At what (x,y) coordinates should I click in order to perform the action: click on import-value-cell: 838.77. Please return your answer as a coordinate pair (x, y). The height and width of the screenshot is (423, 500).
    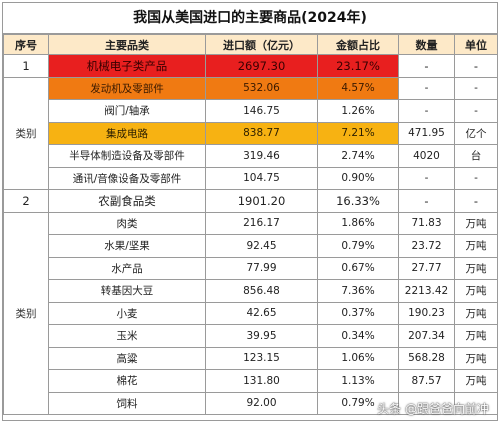
    Looking at the image, I should click on (261, 133).